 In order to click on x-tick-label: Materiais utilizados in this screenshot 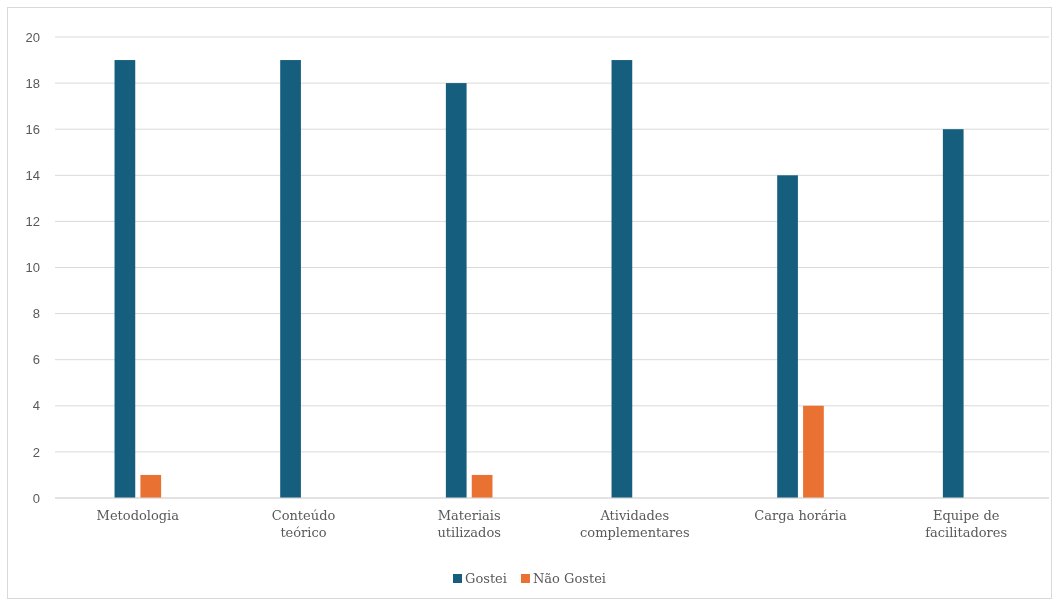, I will do `click(469, 524)`.